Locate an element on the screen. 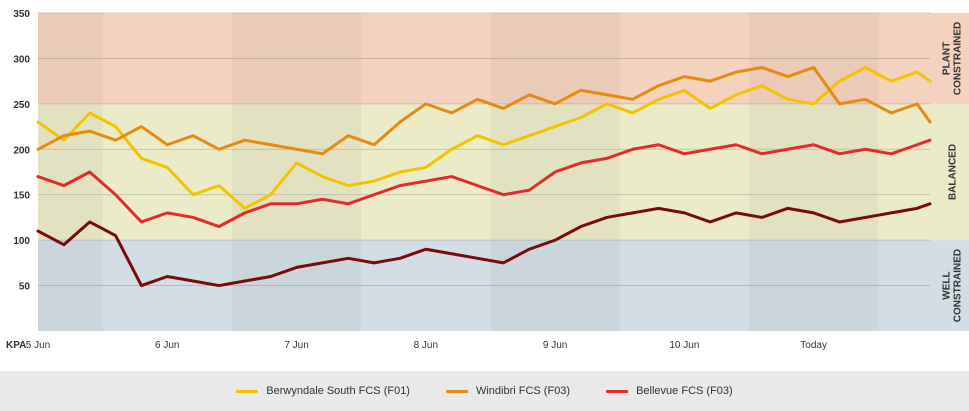 The height and width of the screenshot is (411, 969). x-tick-label: 8 Jun is located at coordinates (426, 345).